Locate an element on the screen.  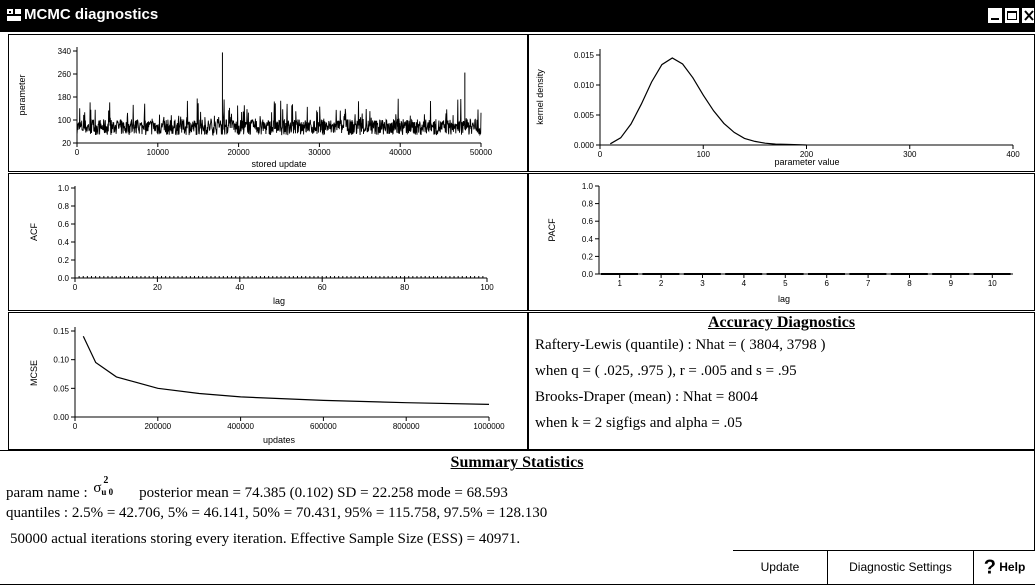
trace-xtick-label: 50000 is located at coordinates (481, 152).